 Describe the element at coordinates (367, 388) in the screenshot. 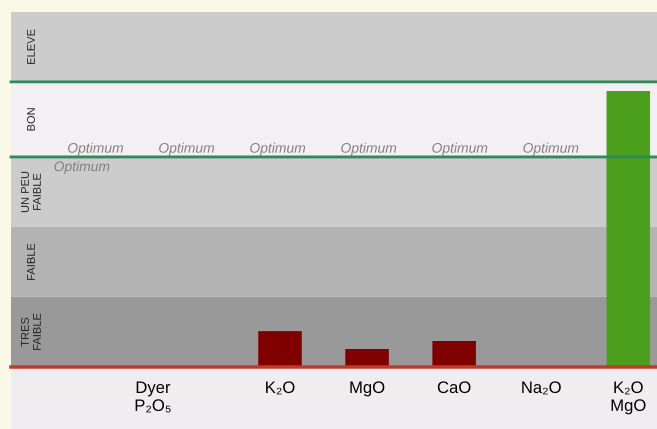

I see `x-tick-label: MgO` at that location.